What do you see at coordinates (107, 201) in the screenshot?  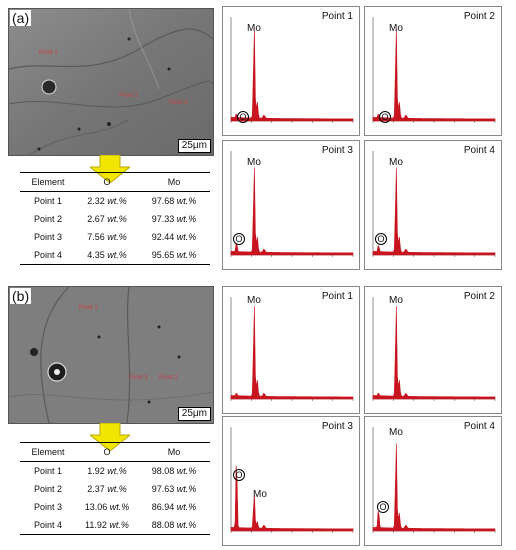 I see `o-value: 2.32 wt.%` at bounding box center [107, 201].